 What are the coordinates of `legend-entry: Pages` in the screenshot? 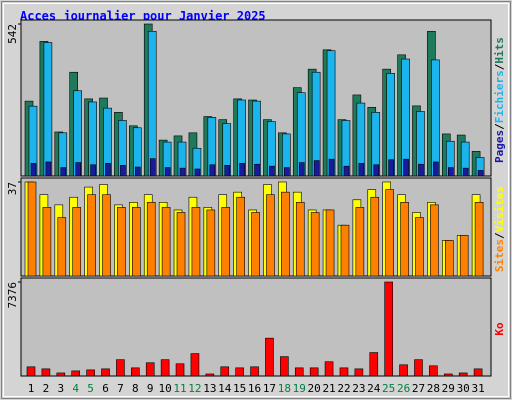 It's located at (499, 146).